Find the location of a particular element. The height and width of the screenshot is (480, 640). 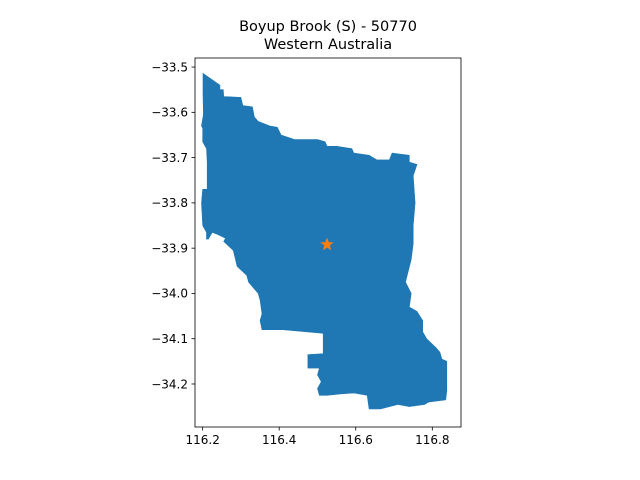

x-axis: 116.2 116.4 116.6 116.8 is located at coordinates (317, 437).